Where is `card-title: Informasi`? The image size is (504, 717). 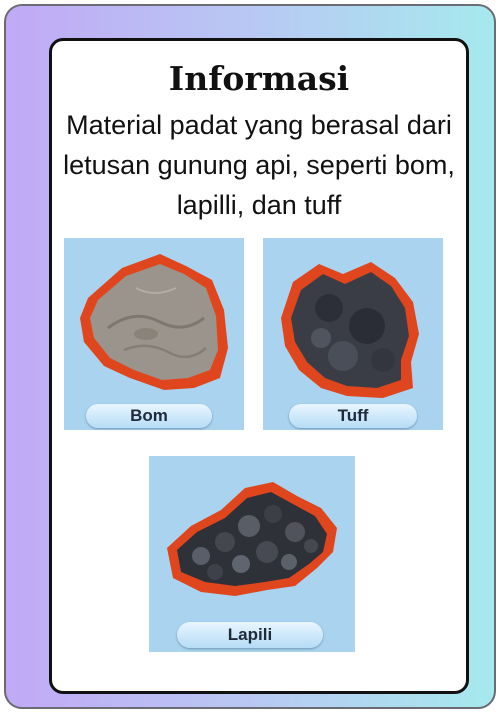 card-title: Informasi is located at coordinates (259, 78).